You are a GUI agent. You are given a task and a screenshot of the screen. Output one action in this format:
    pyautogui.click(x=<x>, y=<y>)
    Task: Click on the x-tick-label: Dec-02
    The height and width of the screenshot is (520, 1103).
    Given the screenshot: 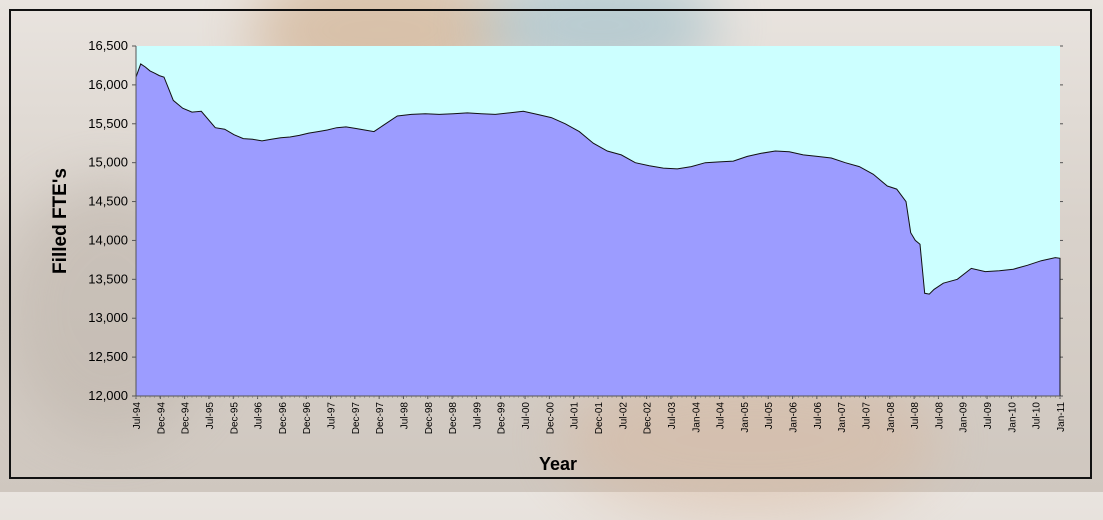 What is the action you would take?
    pyautogui.click(x=648, y=418)
    